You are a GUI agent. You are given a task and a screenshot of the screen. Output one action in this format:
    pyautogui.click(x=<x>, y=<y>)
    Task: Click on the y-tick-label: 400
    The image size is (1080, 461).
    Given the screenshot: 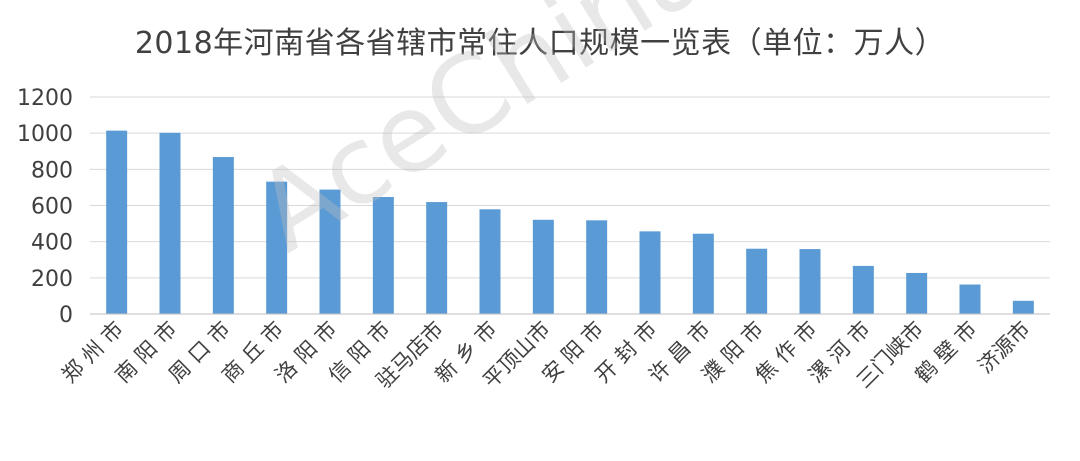 What is the action you would take?
    pyautogui.click(x=52, y=243)
    